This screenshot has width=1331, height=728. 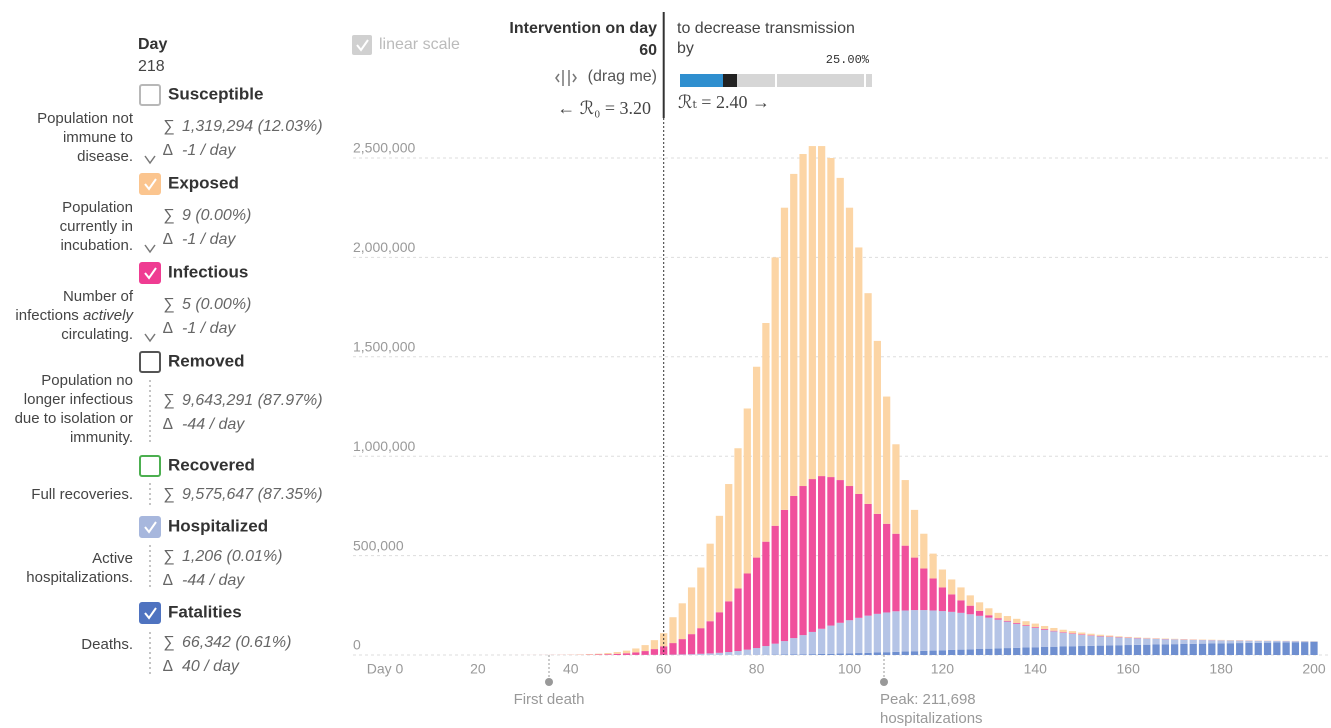 I want to click on y-tick-label: 1,500,000, so click(x=384, y=347).